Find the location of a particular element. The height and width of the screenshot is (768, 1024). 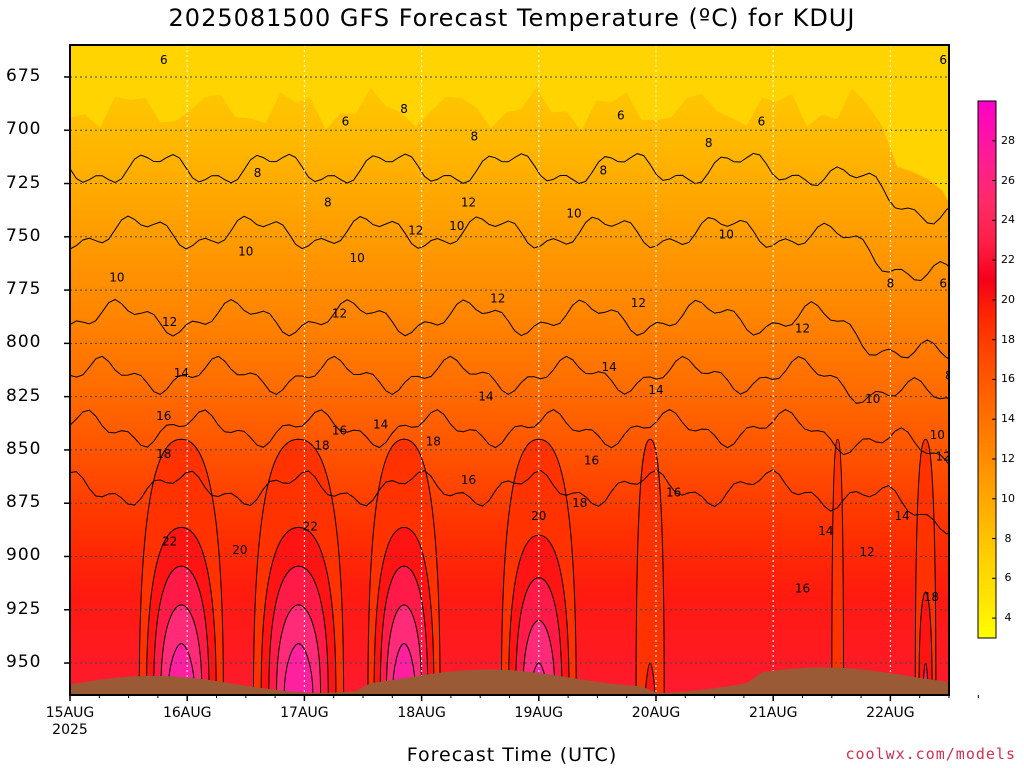

x-tick-label: 17AUG is located at coordinates (304, 713).